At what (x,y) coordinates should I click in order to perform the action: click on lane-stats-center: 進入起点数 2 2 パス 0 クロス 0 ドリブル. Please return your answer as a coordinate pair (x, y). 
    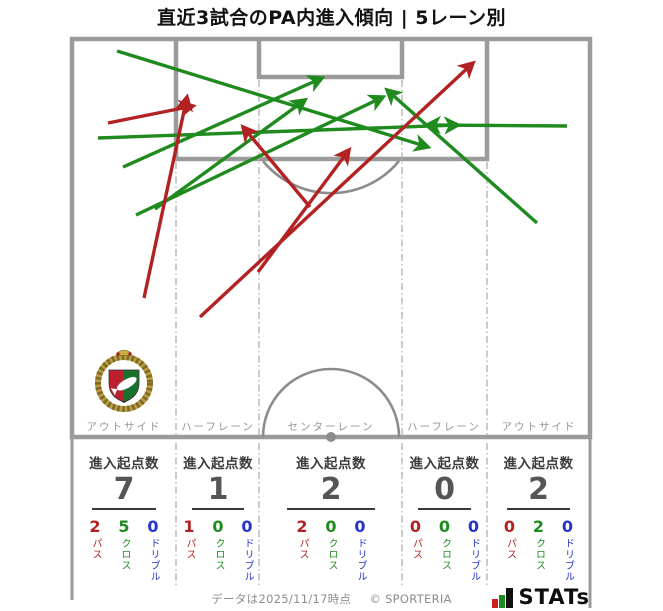
    Looking at the image, I should click on (331, 516).